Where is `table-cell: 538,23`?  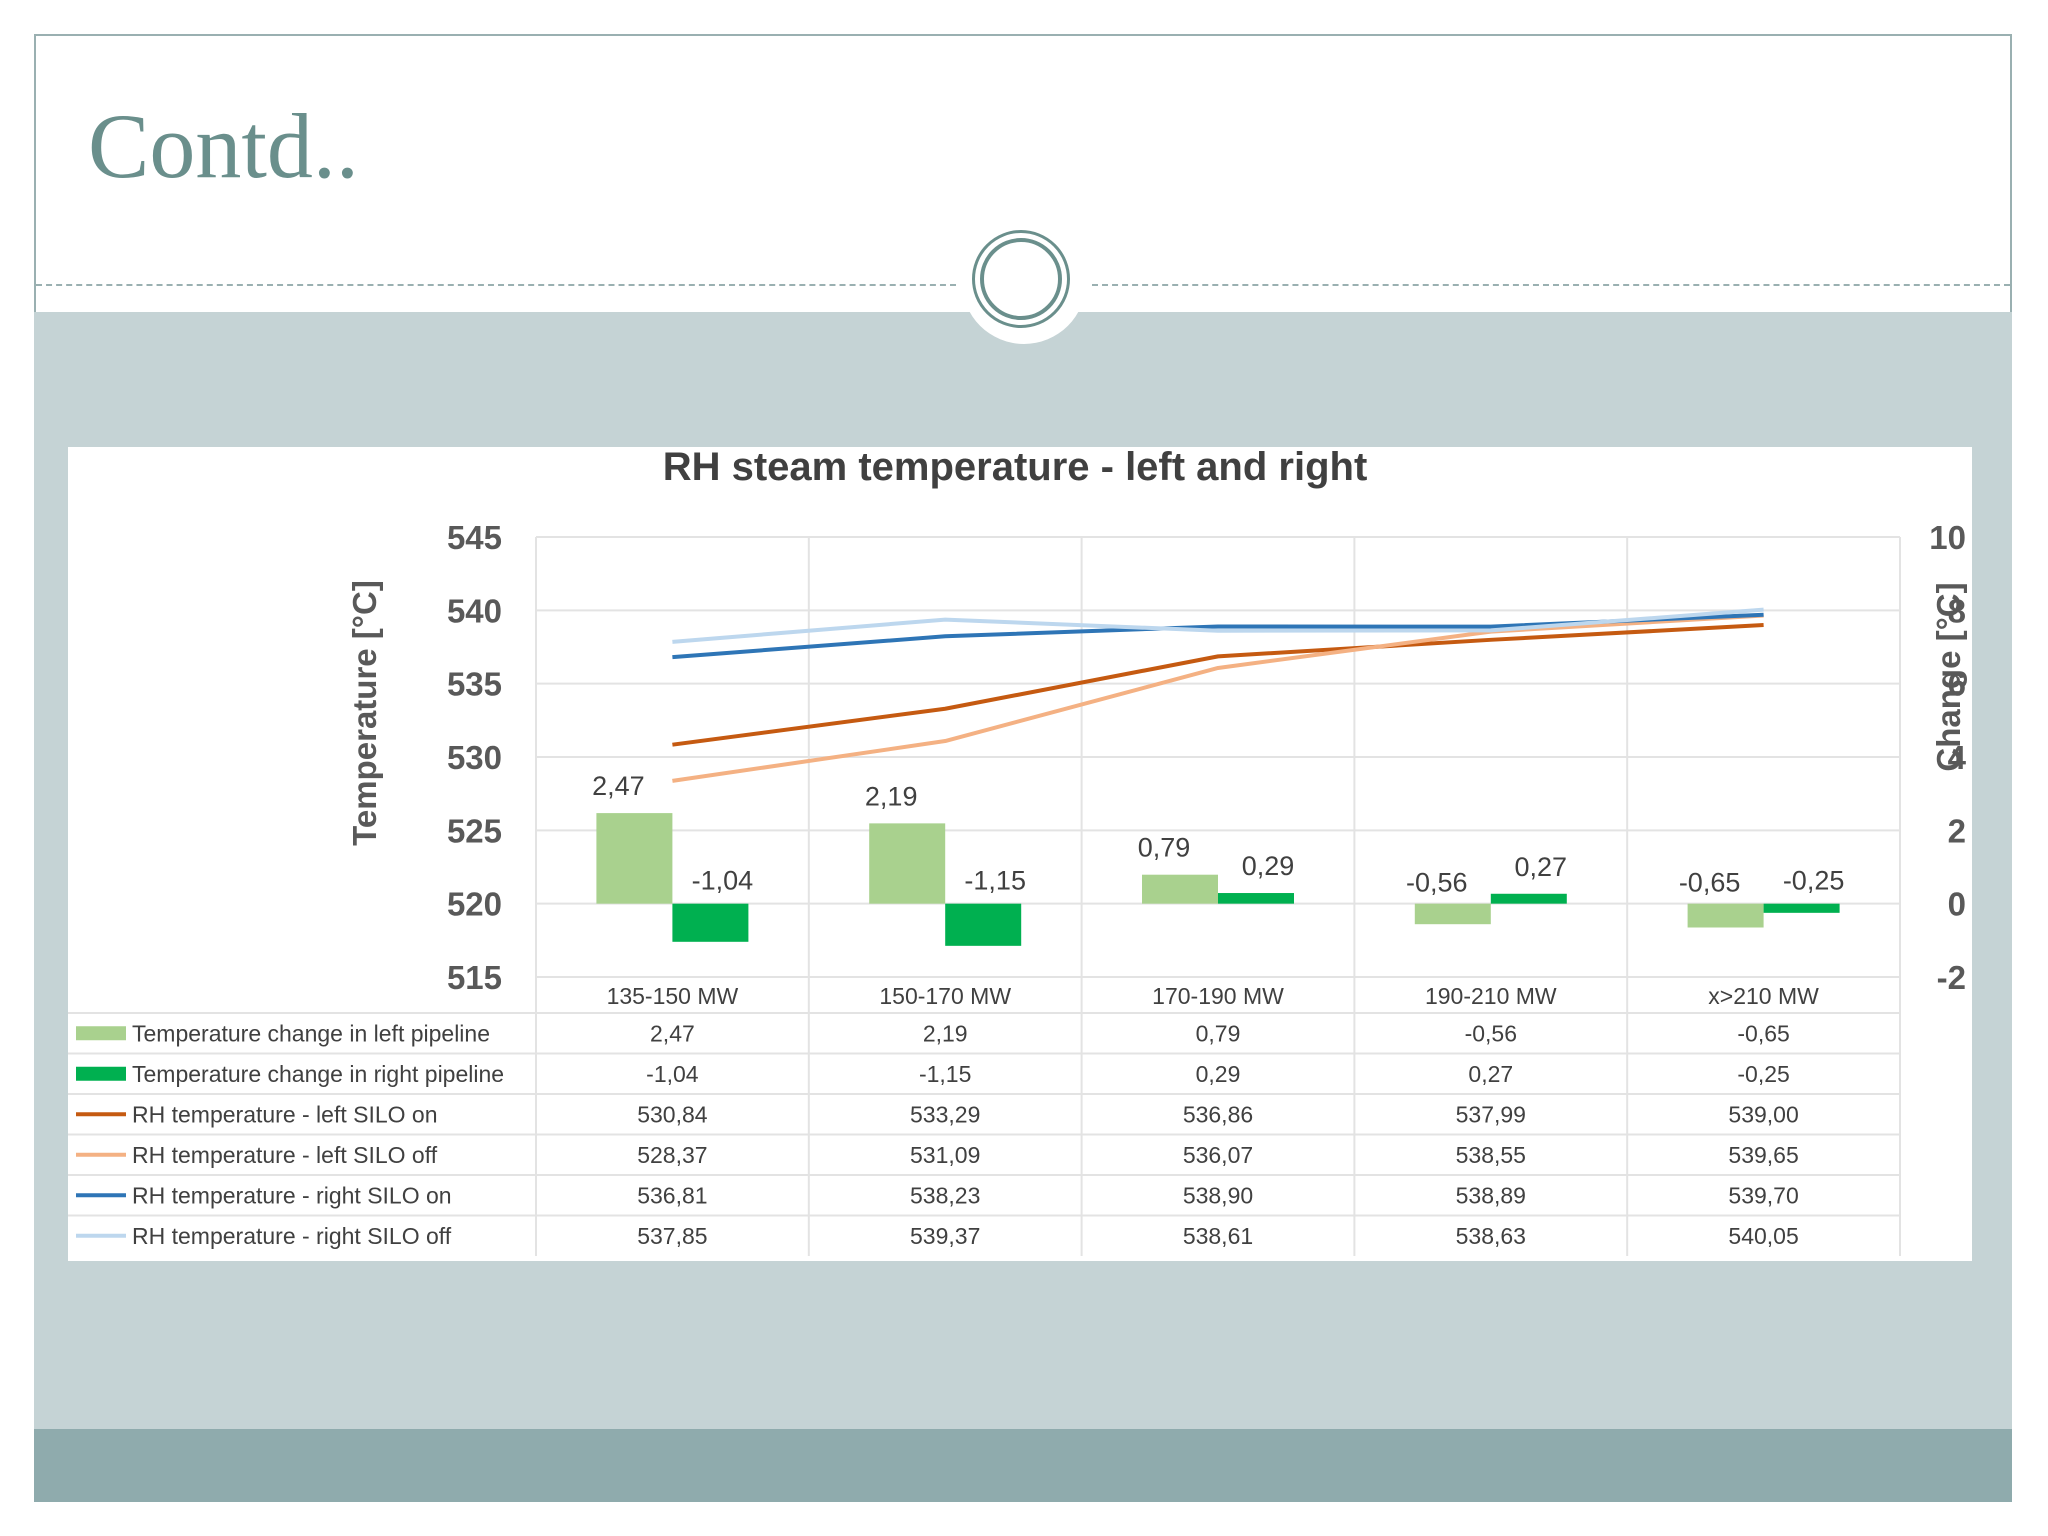
table-cell: 538,23 is located at coordinates (945, 1195).